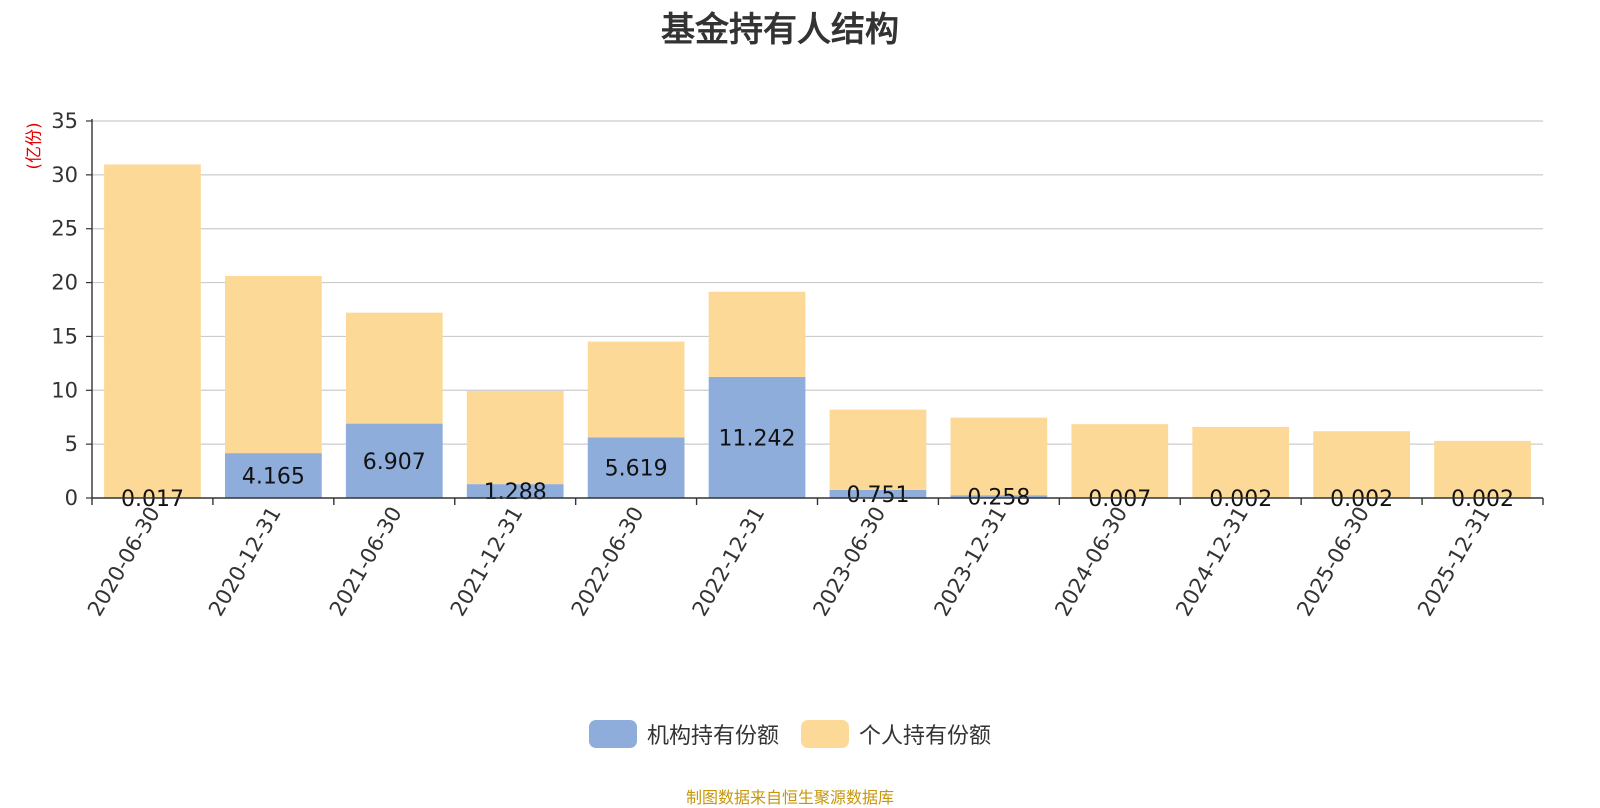 Image resolution: width=1600 pixels, height=808 pixels. What do you see at coordinates (790, 796) in the screenshot?
I see `source-note: 制图数据来自恒生聚源数据库` at bounding box center [790, 796].